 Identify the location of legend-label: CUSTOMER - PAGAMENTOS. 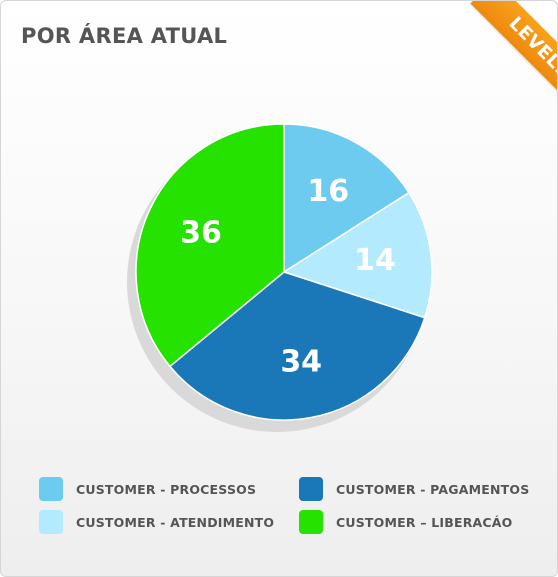
(433, 489).